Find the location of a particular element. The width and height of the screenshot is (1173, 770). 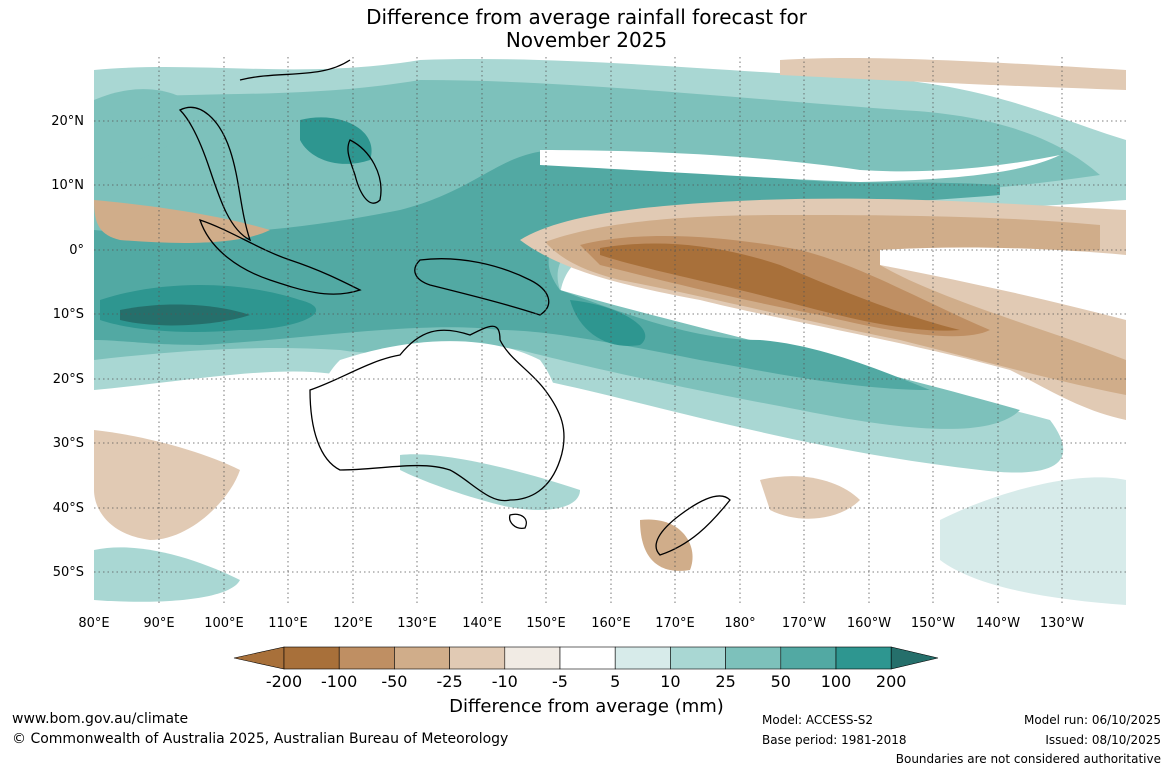

legend-tick-label: 10 is located at coordinates (670, 681).